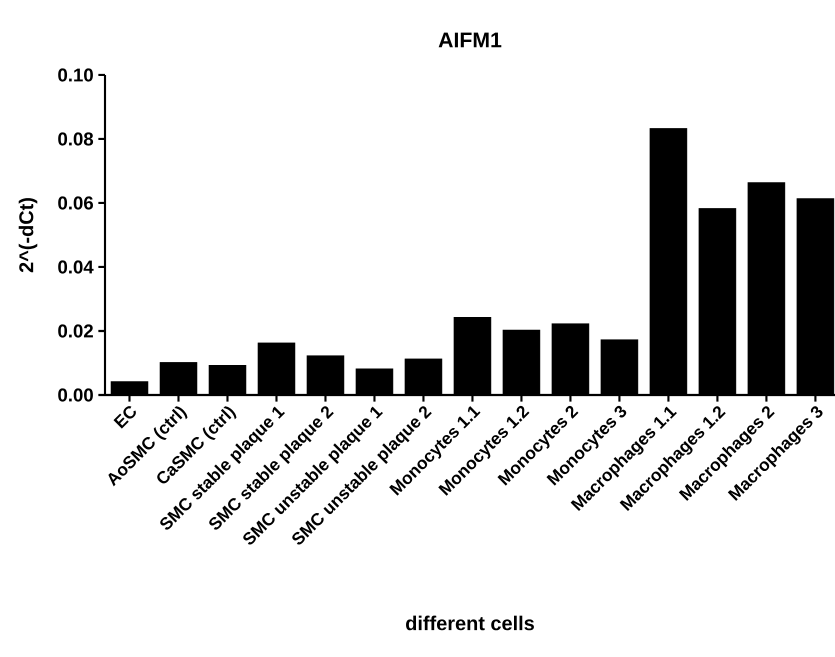  I want to click on y-tick-label: 0.10, so click(75, 75).